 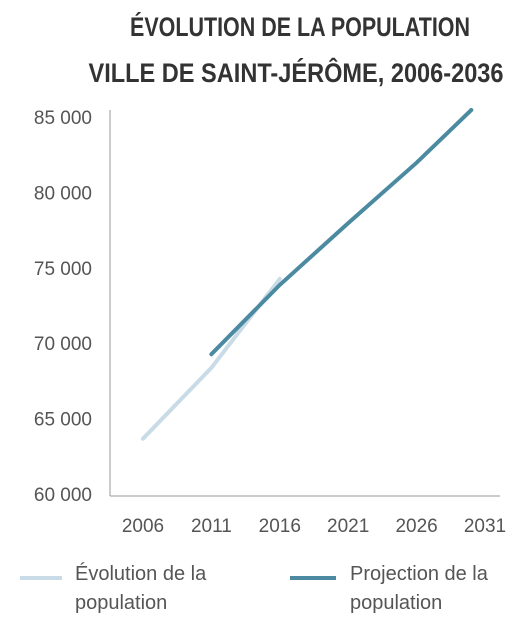 I want to click on x-tick-label: 2006, so click(x=143, y=526).